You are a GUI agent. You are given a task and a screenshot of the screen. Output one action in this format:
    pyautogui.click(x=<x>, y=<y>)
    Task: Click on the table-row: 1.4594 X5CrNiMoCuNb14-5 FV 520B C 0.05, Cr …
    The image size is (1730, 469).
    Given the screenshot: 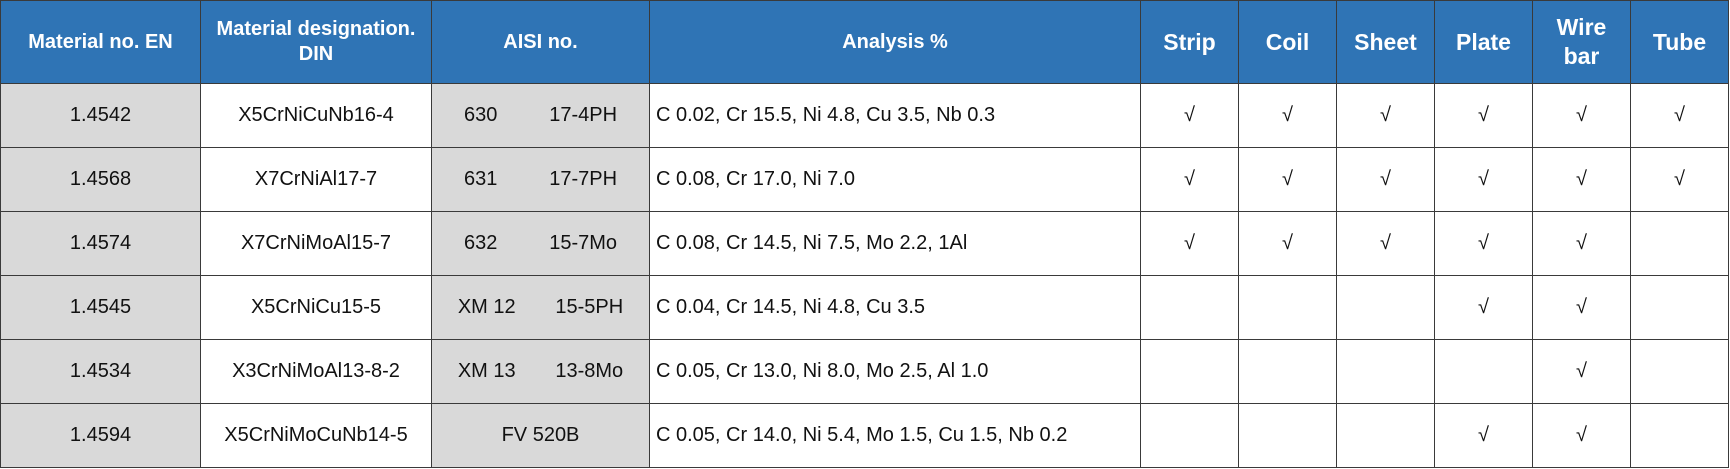 What is the action you would take?
    pyautogui.click(x=864, y=435)
    